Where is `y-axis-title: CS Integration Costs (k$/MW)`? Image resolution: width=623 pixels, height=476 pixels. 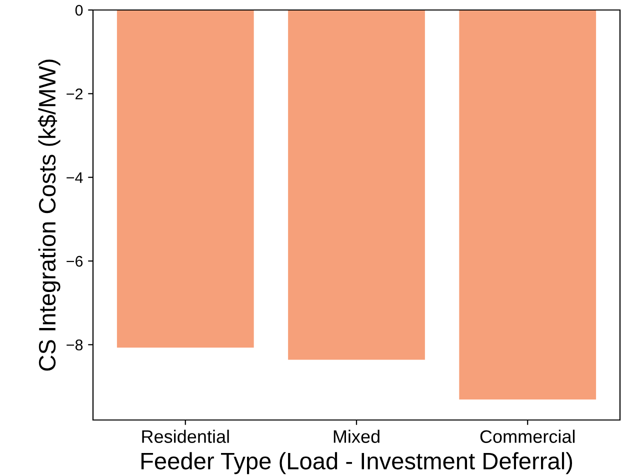 y-axis-title: CS Integration Costs (k$/MW) is located at coordinates (49, 215).